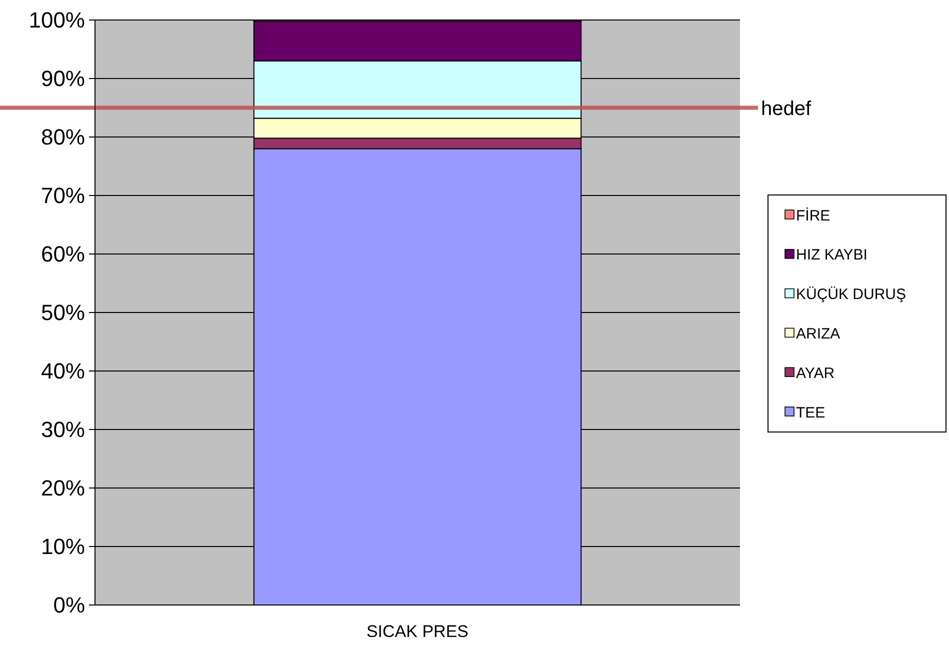 This screenshot has height=649, width=949. I want to click on y-tick-label: 50%, so click(62, 313).